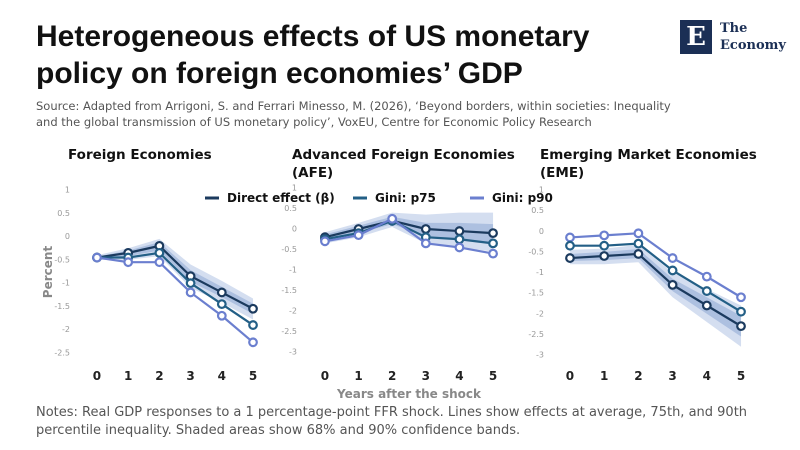 The width and height of the screenshot is (800, 450). What do you see at coordinates (753, 37) in the screenshot?
I see `brand: The Economy` at bounding box center [753, 37].